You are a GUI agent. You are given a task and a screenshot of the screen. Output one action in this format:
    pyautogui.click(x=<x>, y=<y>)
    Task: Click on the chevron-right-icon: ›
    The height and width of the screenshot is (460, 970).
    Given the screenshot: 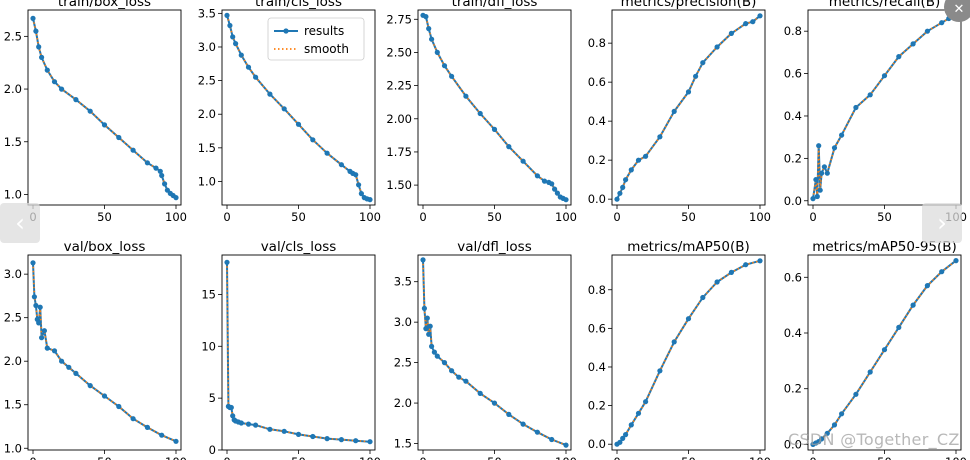 What is the action you would take?
    pyautogui.click(x=942, y=223)
    